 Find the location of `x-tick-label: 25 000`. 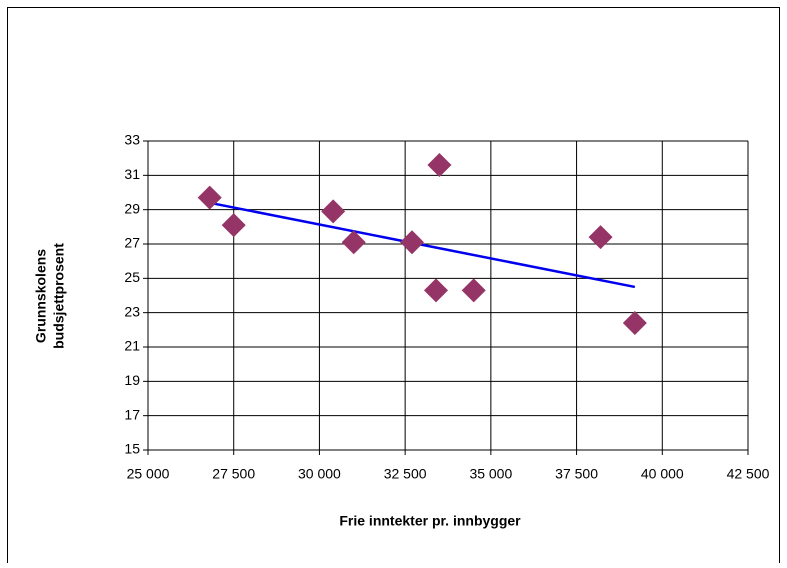

x-tick-label: 25 000 is located at coordinates (148, 474).